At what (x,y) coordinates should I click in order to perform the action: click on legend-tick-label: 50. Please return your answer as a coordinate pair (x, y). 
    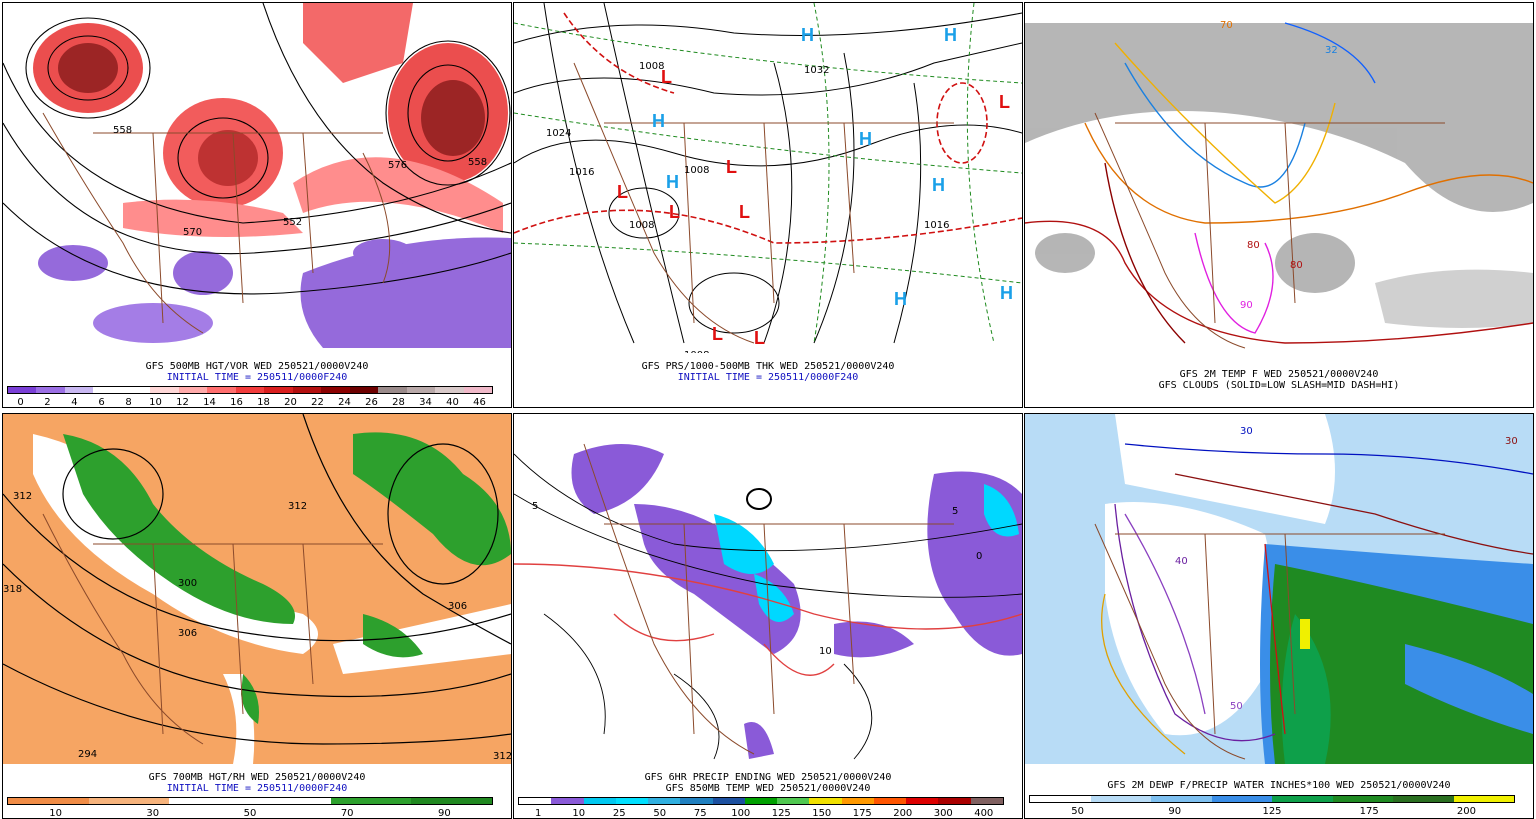
    Looking at the image, I should click on (660, 813).